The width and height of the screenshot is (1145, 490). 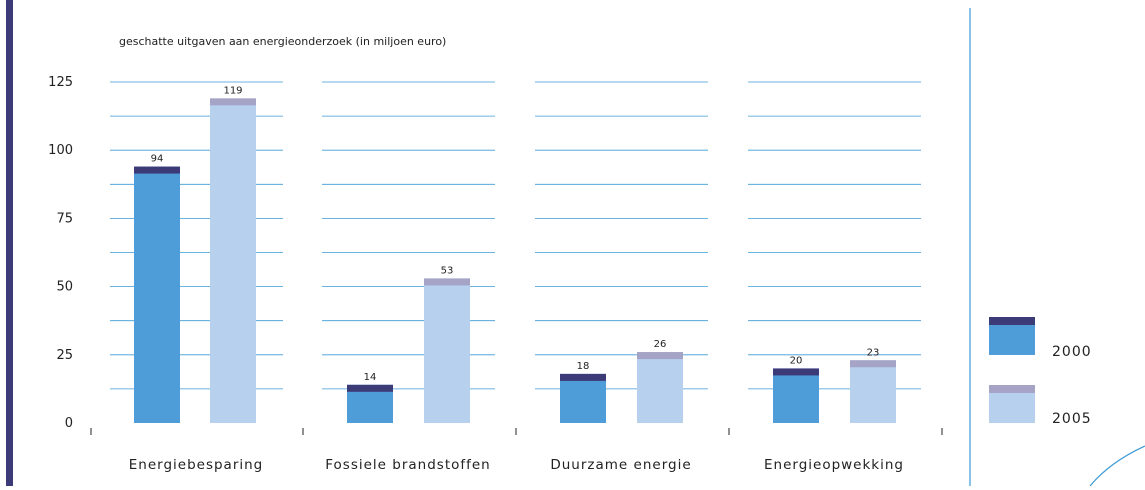 What do you see at coordinates (408, 465) in the screenshot?
I see `category-label: Fossiele brandstoffen` at bounding box center [408, 465].